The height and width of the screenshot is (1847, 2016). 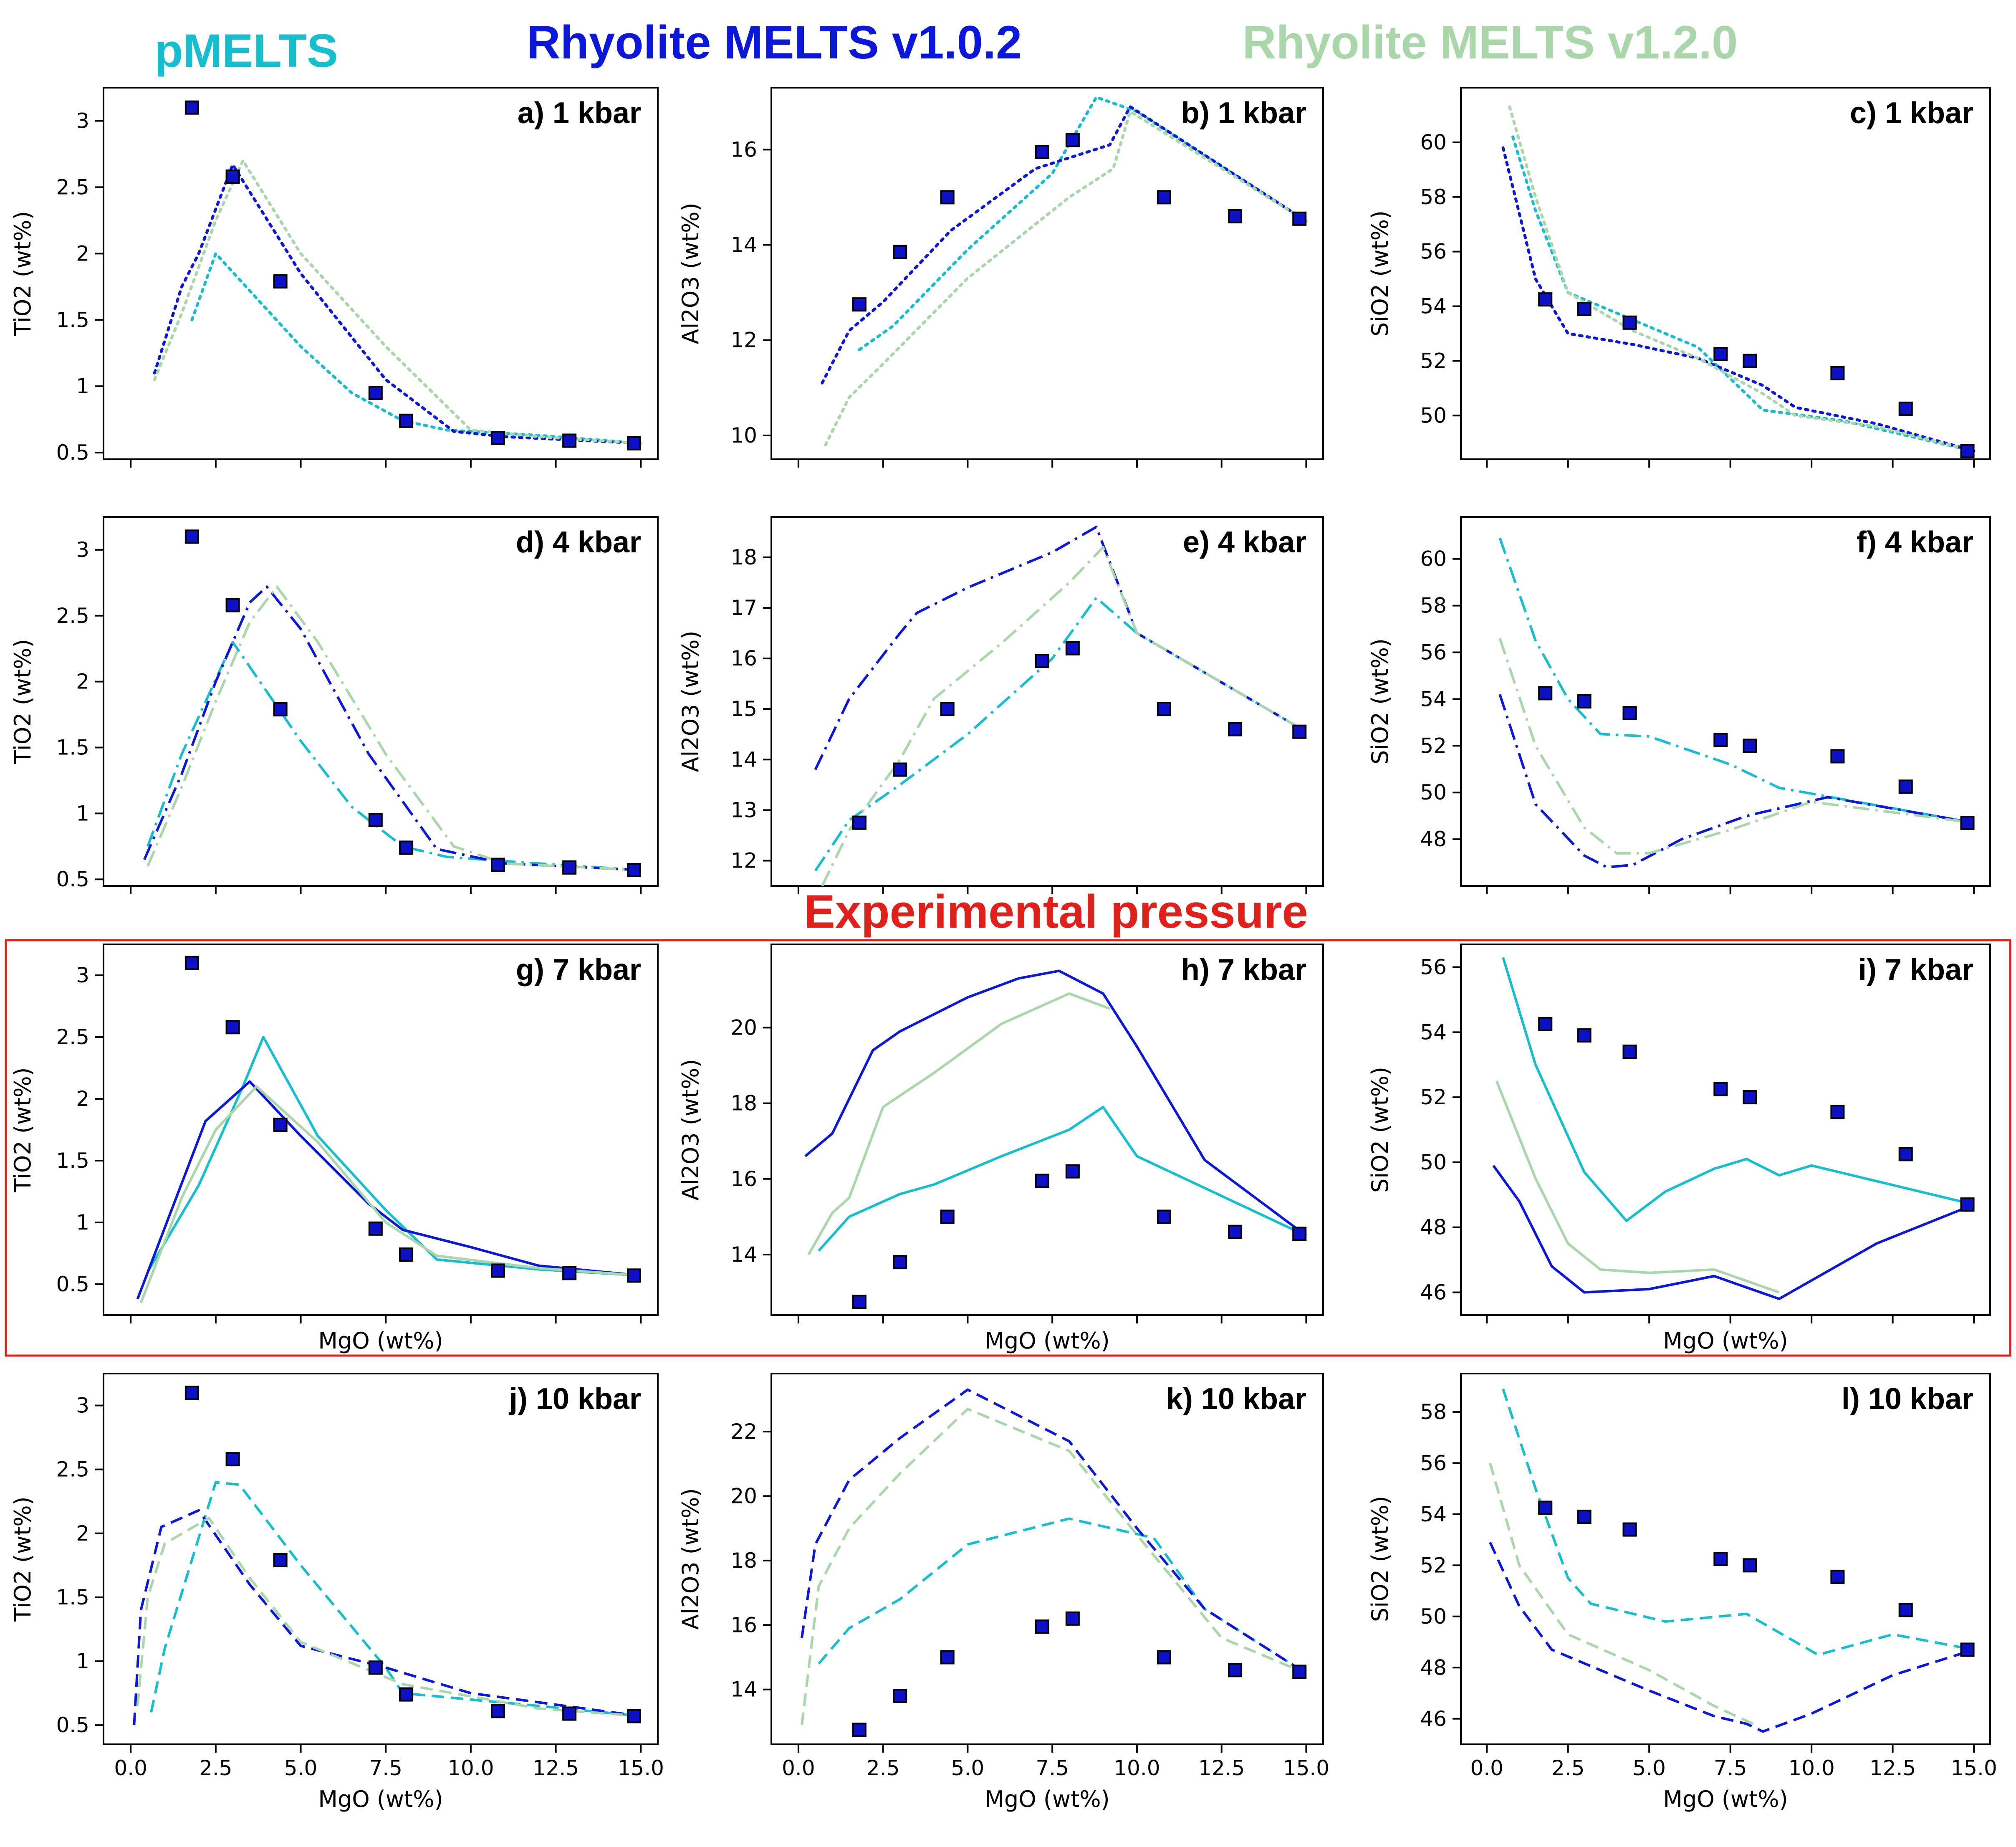 What do you see at coordinates (1433, 1292) in the screenshot?
I see `ytick-label: 46` at bounding box center [1433, 1292].